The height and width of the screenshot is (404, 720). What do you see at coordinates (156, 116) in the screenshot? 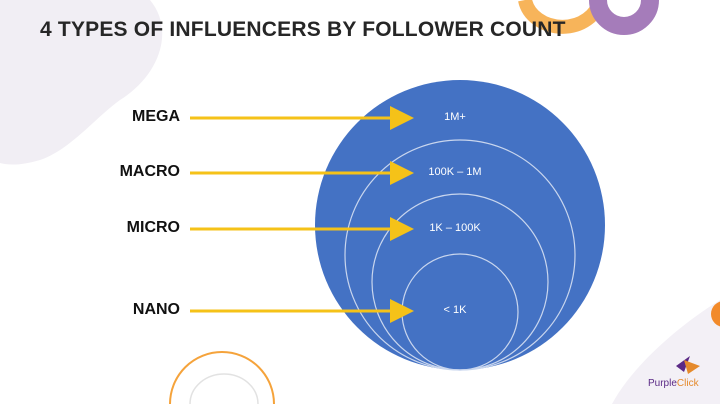
I see `tier-label-mega: MEGA` at bounding box center [156, 116].